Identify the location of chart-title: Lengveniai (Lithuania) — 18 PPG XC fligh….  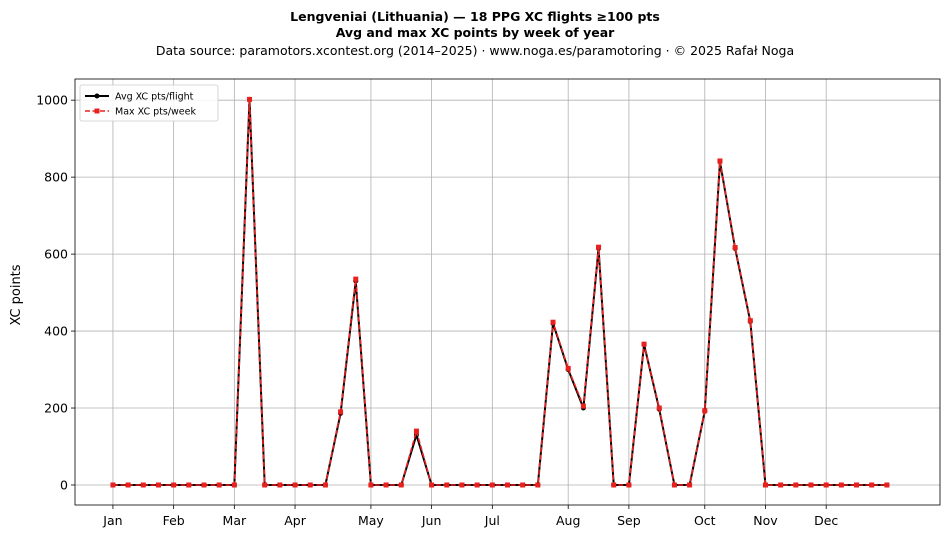
(475, 16).